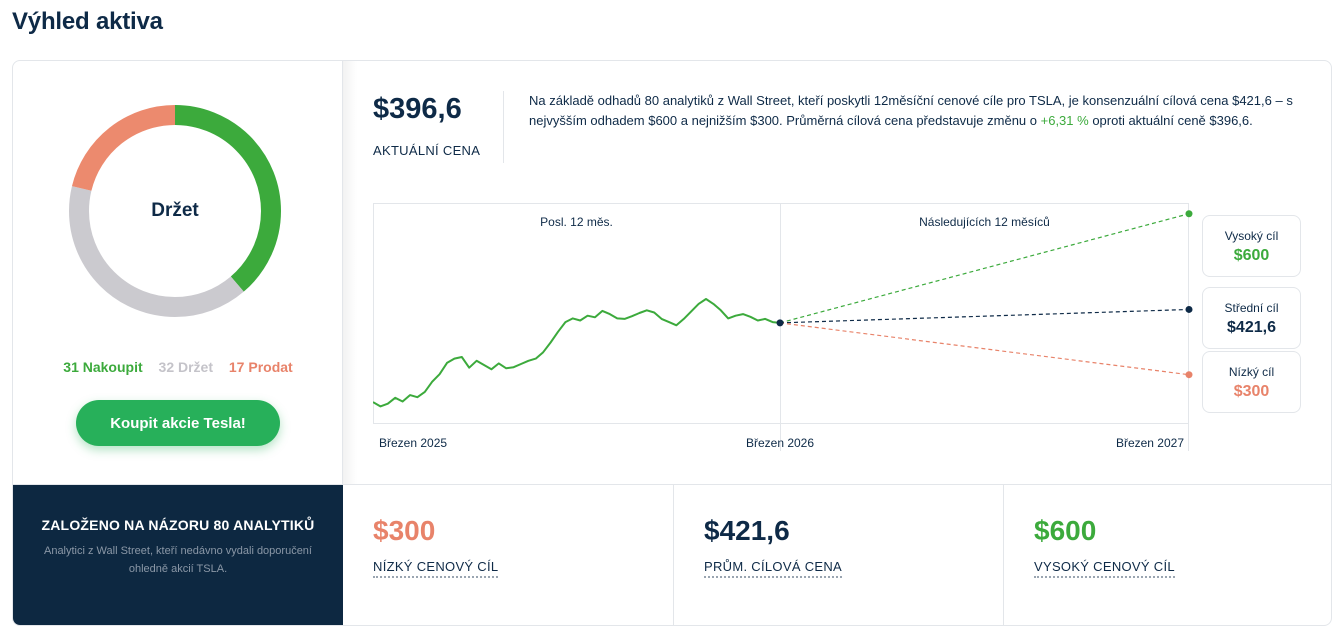 The height and width of the screenshot is (631, 1337). I want to click on low-price-target-value: $300, so click(404, 530).